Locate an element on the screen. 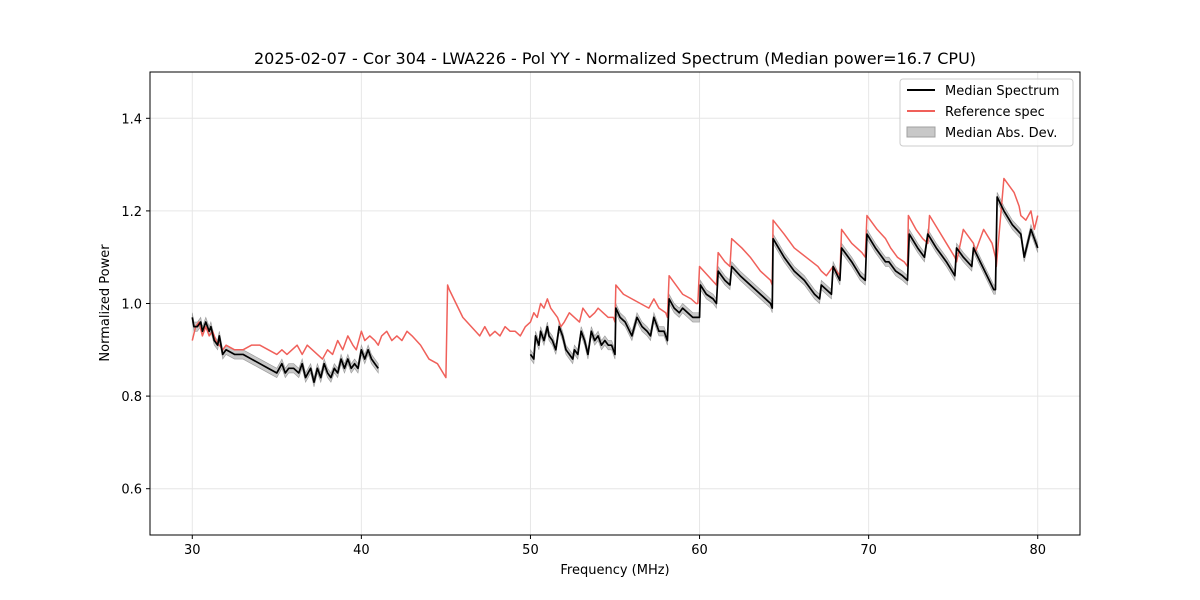  y-tick-label: 1.4 is located at coordinates (131, 119).